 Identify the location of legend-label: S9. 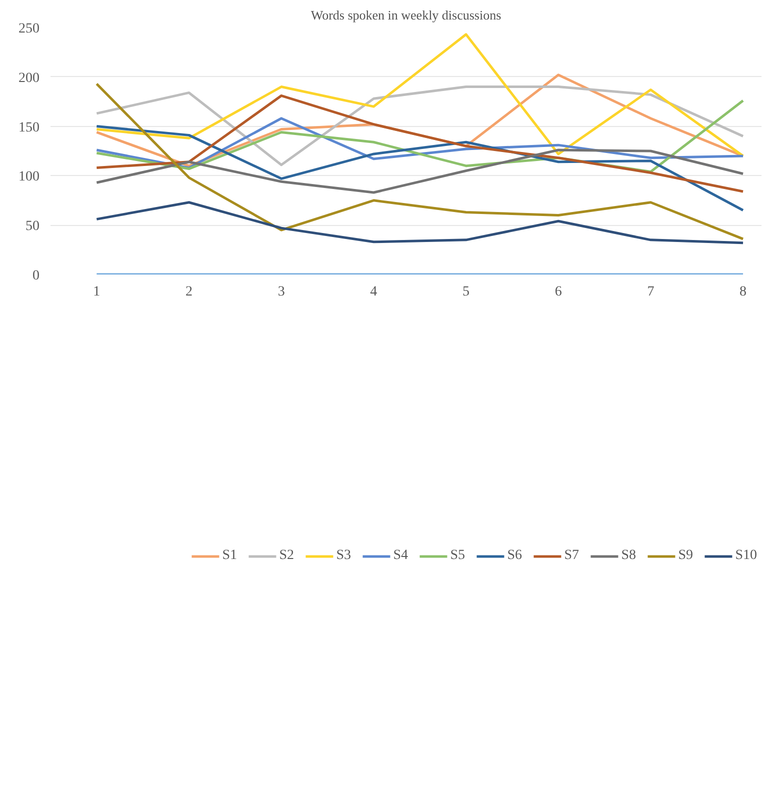
(686, 556).